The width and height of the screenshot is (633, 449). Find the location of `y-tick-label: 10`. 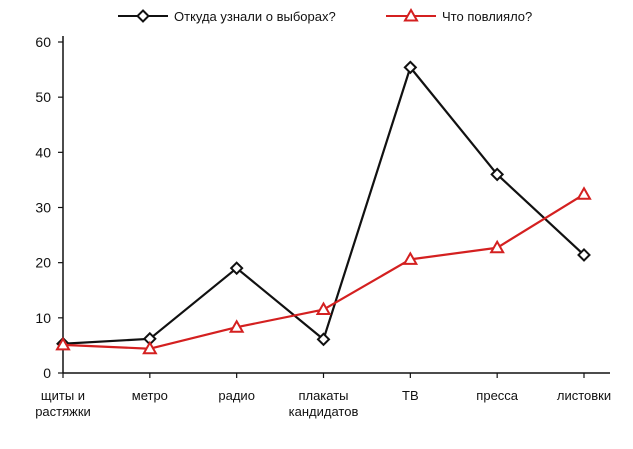

y-tick-label: 10 is located at coordinates (43, 318).